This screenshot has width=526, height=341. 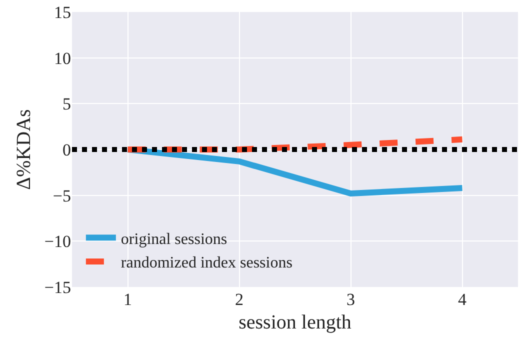 What do you see at coordinates (66, 104) in the screenshot?
I see `y-tick-label: 5` at bounding box center [66, 104].